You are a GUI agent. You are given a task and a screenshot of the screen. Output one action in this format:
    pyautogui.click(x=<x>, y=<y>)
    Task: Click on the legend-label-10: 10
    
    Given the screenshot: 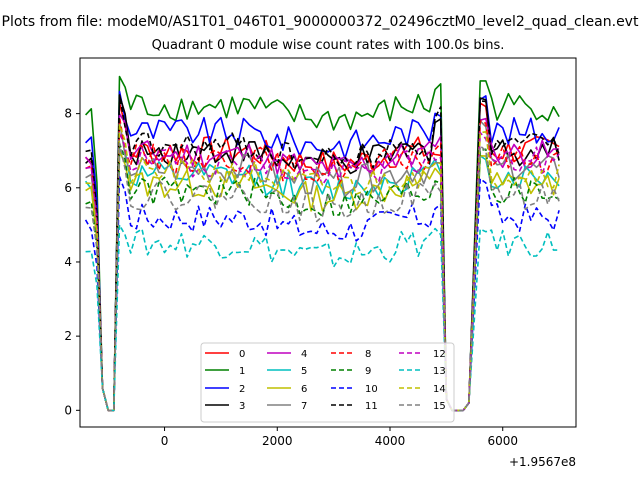 What is the action you would take?
    pyautogui.click(x=371, y=389)
    